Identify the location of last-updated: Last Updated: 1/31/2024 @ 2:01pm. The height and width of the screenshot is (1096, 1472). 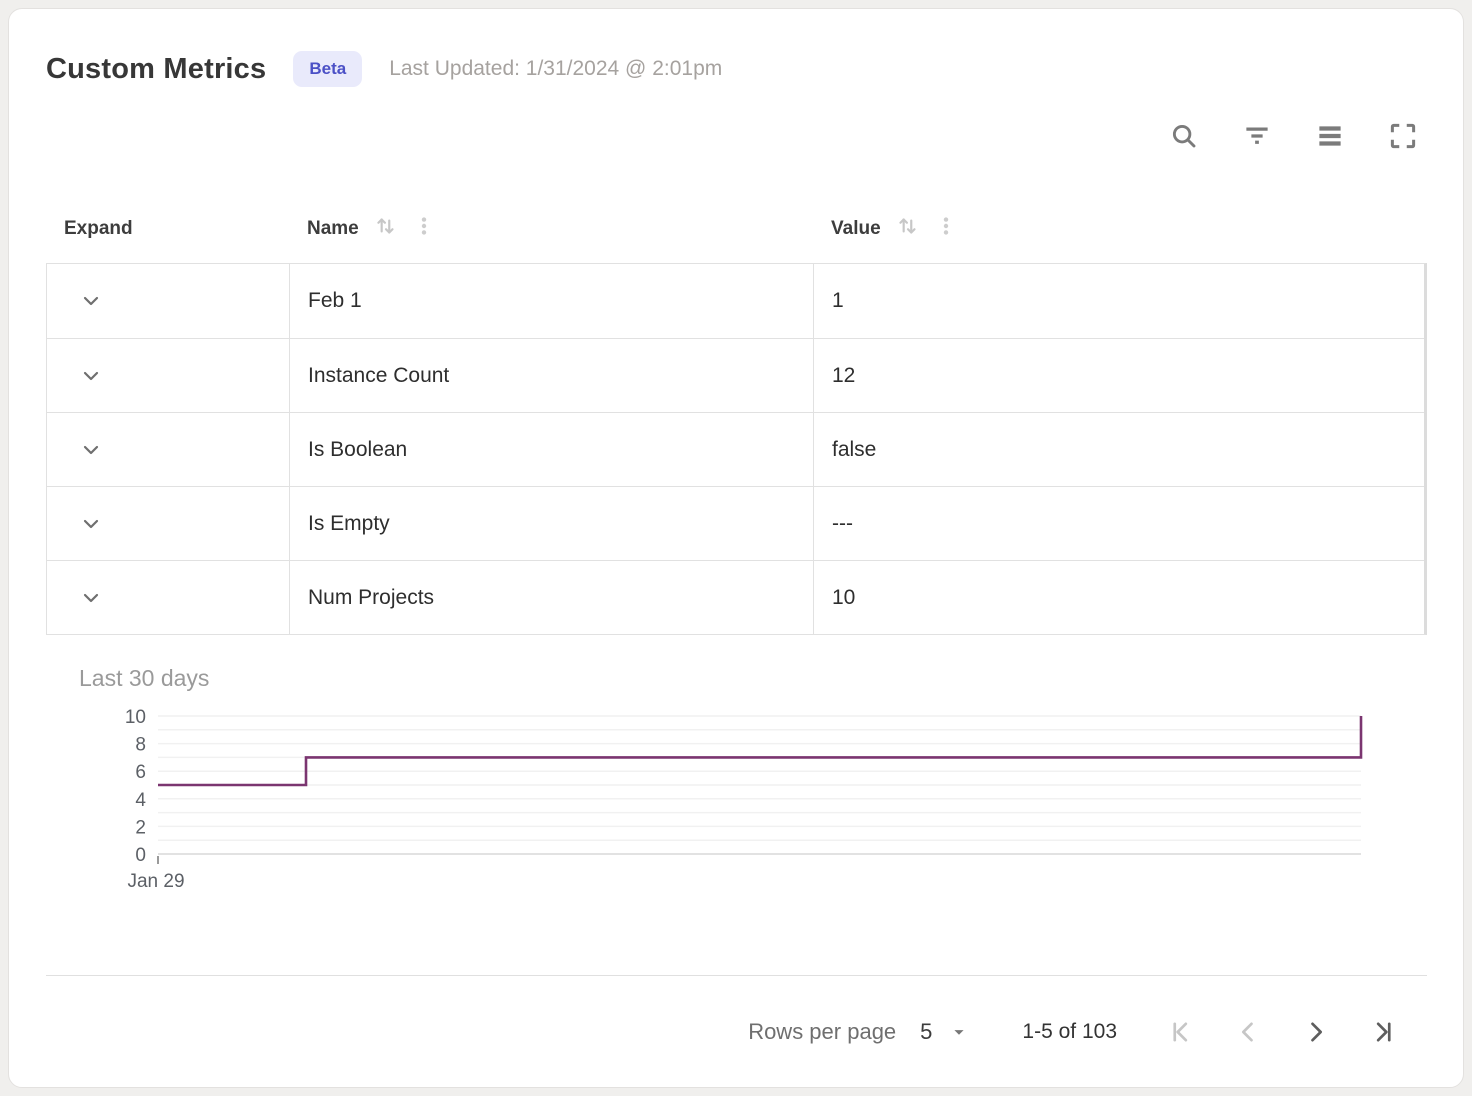
(556, 68).